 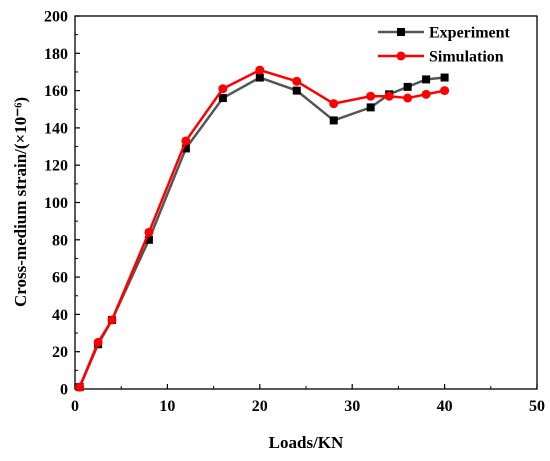 What do you see at coordinates (352, 406) in the screenshot?
I see `x-tick-label: 30` at bounding box center [352, 406].